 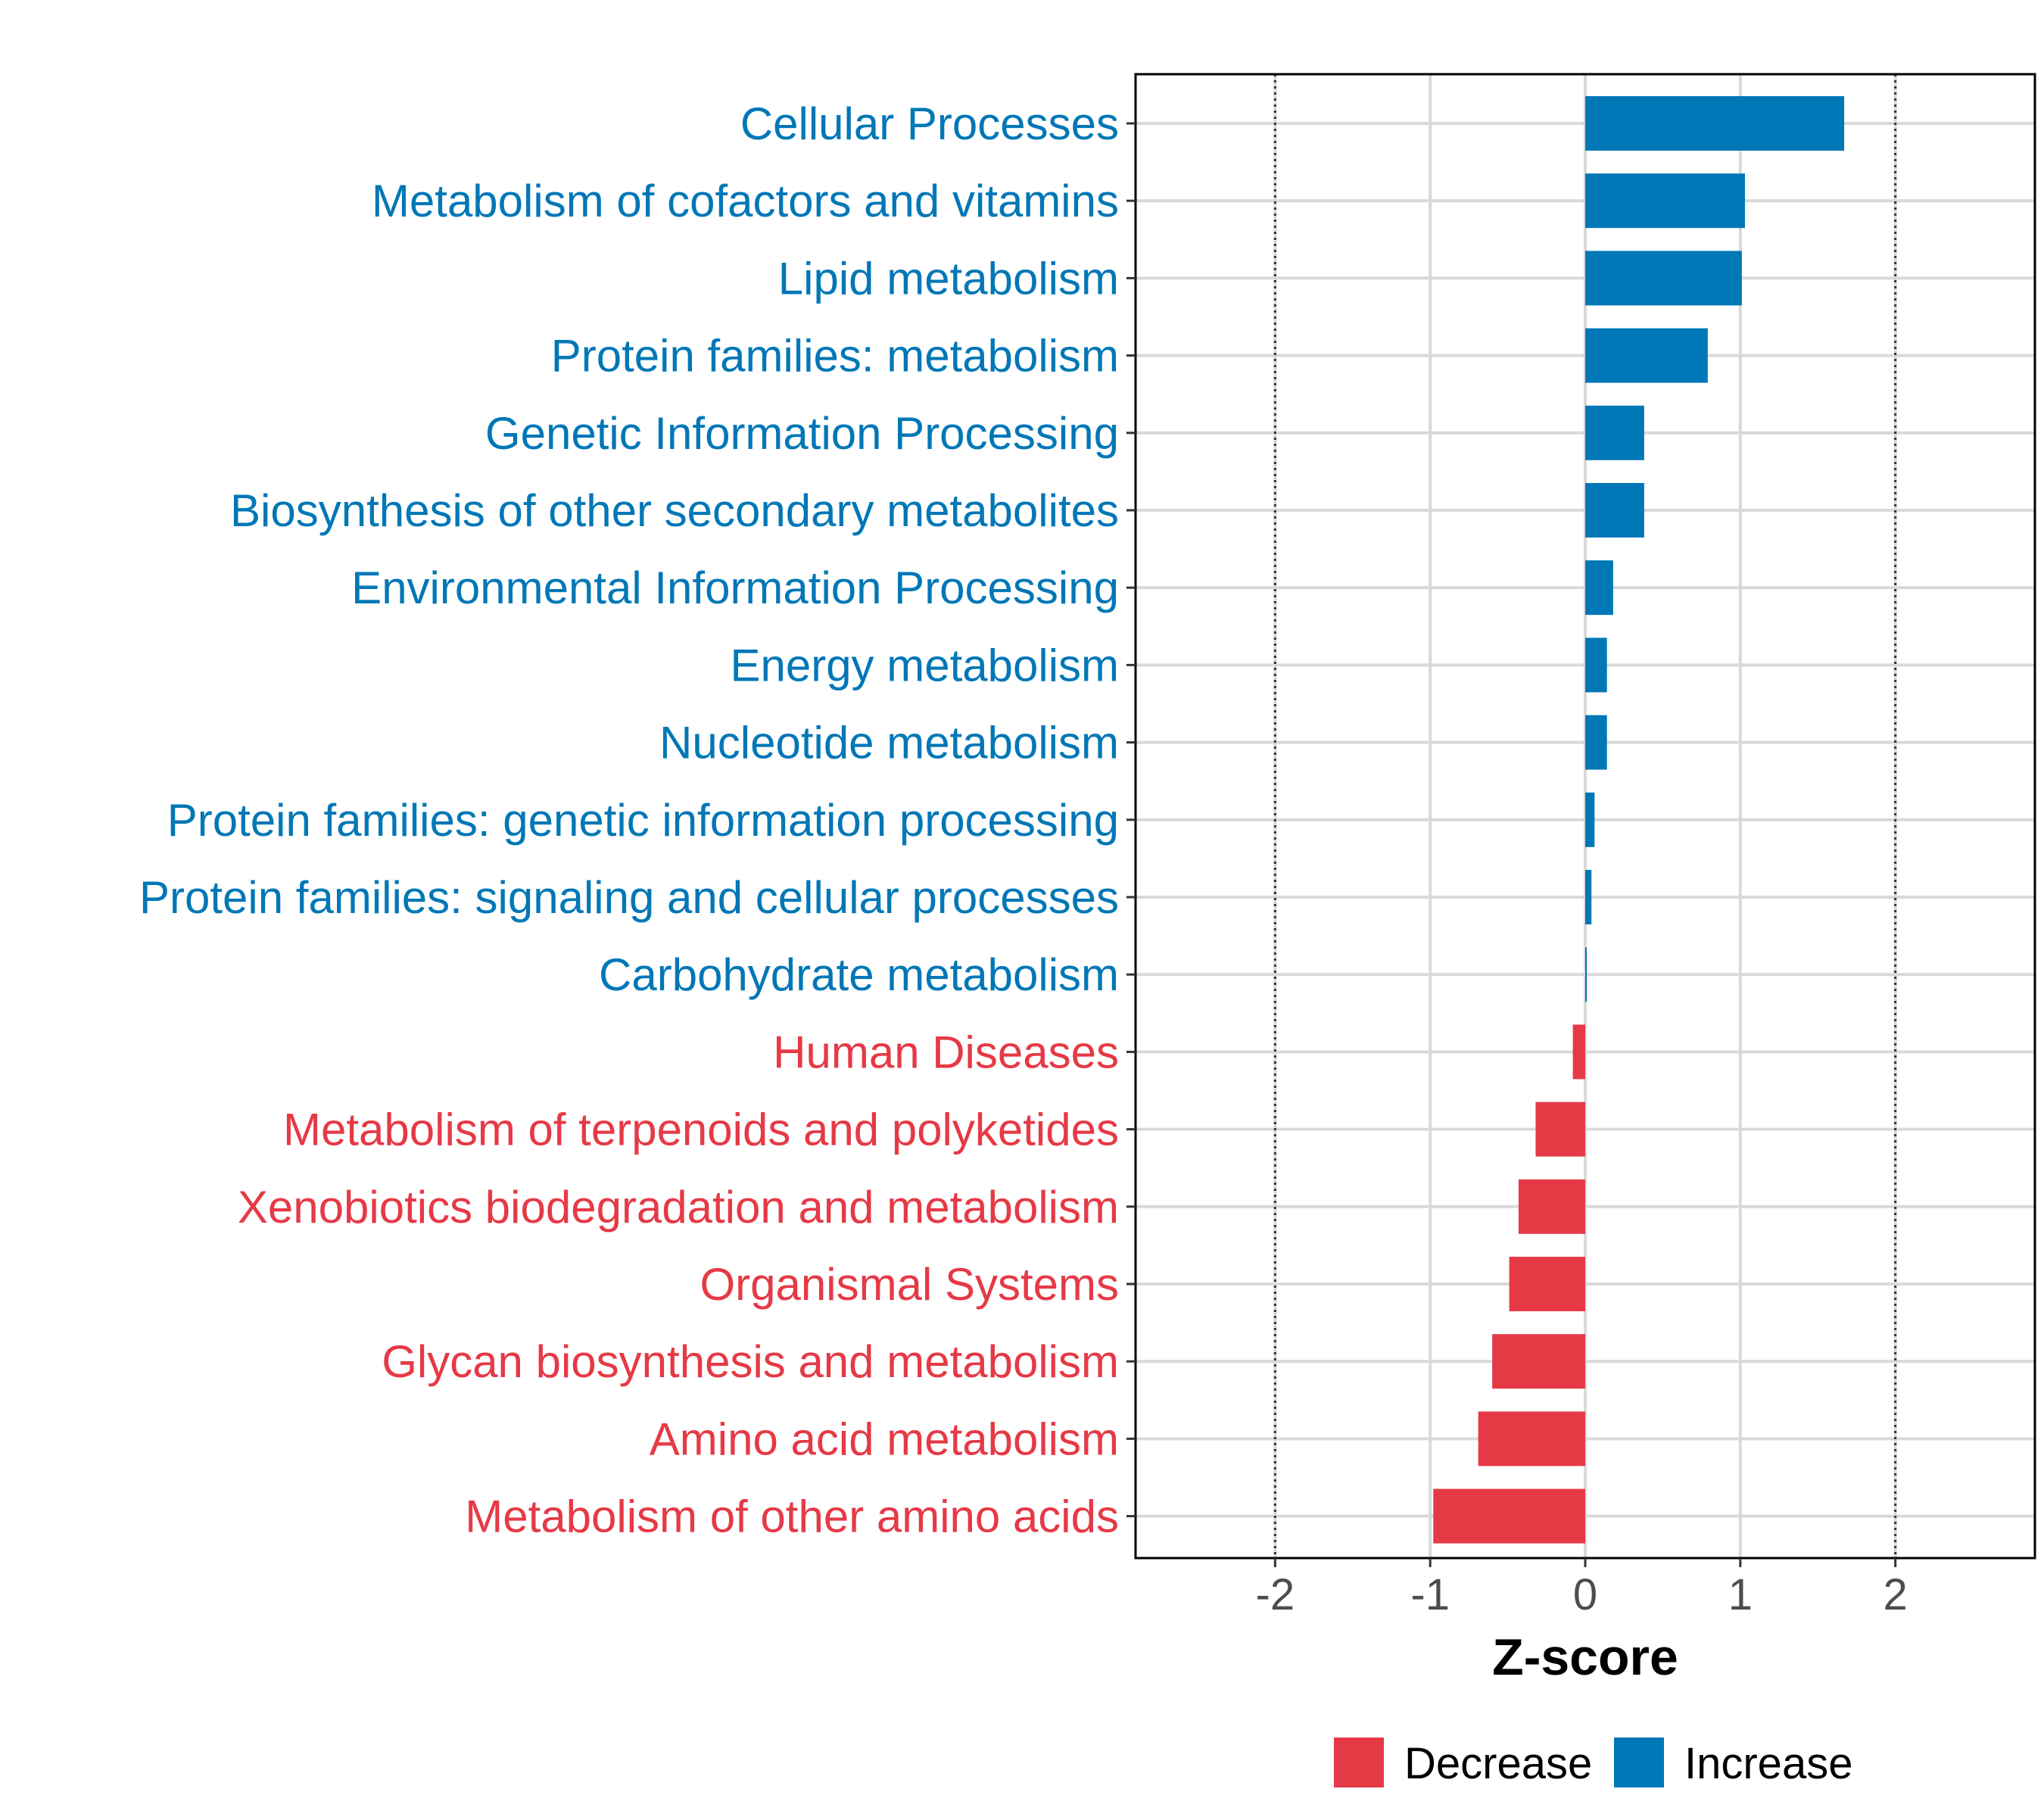 What do you see at coordinates (1585, 1594) in the screenshot?
I see `x-tick-label: 0` at bounding box center [1585, 1594].